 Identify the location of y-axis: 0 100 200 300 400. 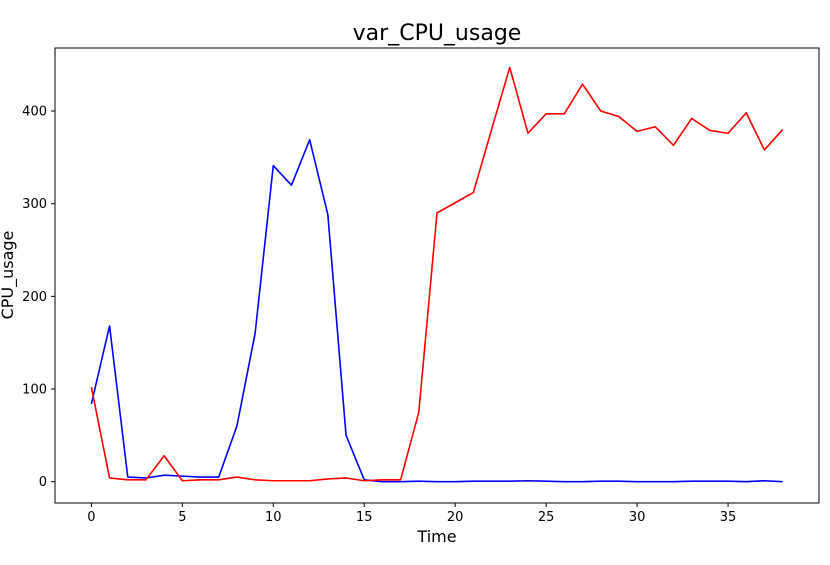
(38, 297).